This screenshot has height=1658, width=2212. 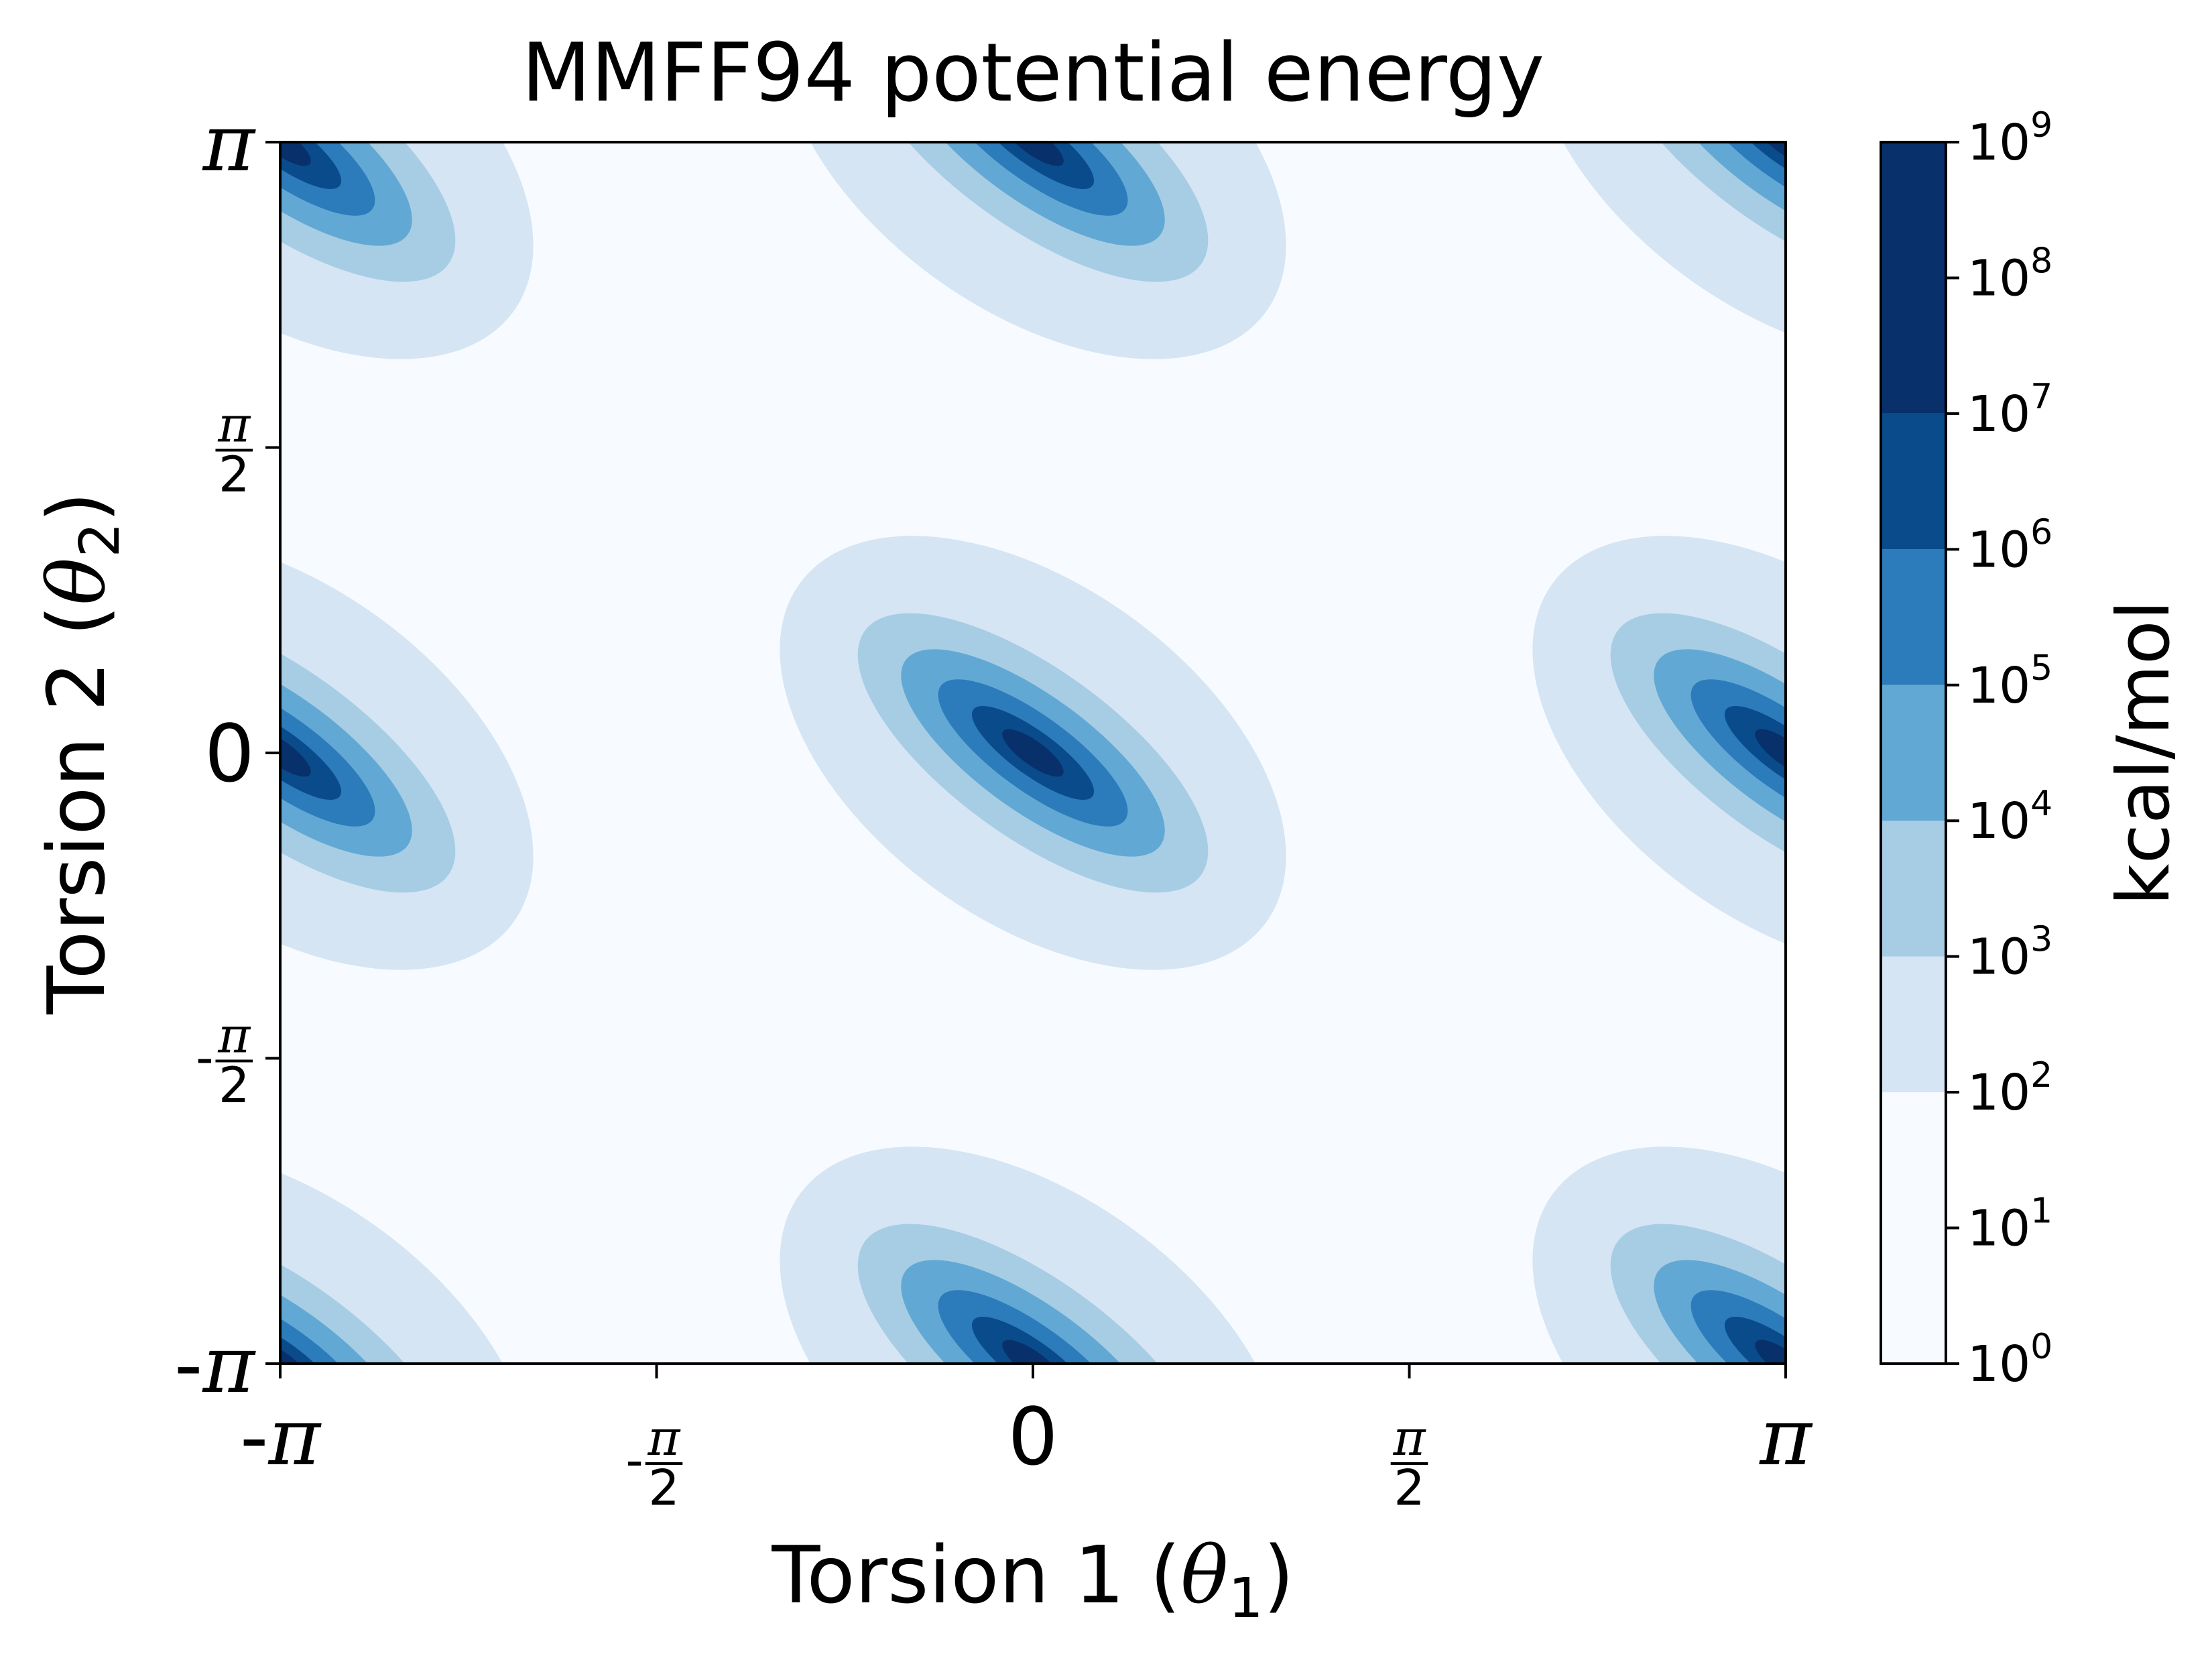 I want to click on x-axis: -π π2- 0 π2π, so click(x=1026, y=1440).